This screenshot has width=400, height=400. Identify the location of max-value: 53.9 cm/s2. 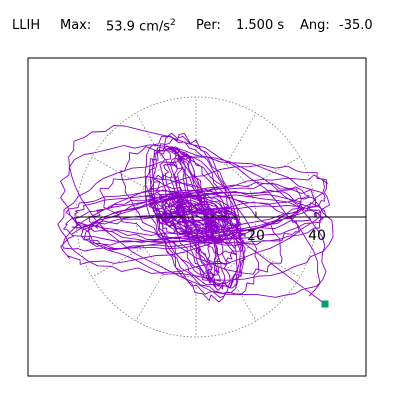
(141, 26).